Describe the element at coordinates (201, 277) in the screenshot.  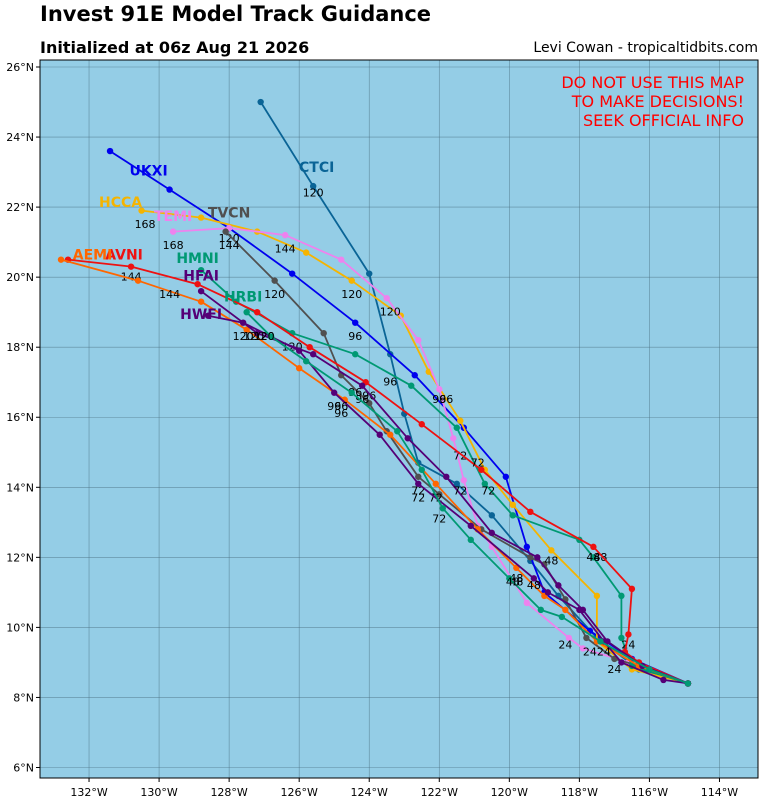
I see `model-name-label: HFAI` at that location.